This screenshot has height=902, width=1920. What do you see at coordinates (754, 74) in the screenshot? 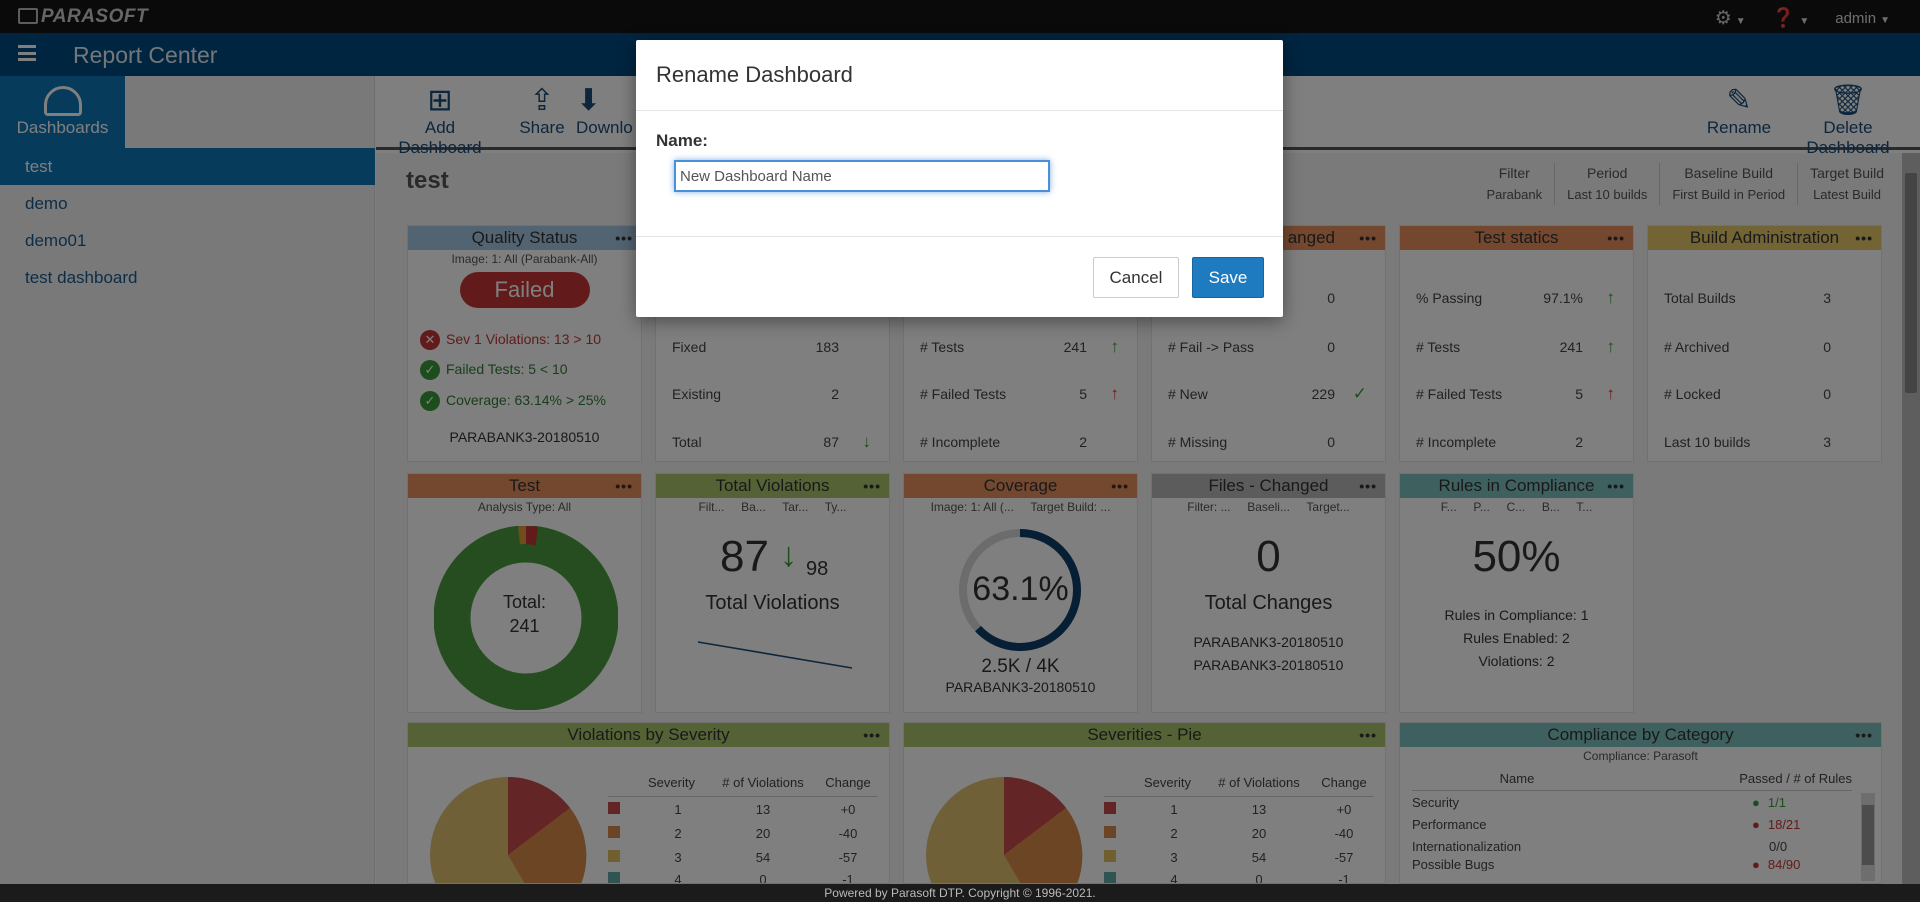
I see `dialog-title: Rename Dashboard` at bounding box center [754, 74].